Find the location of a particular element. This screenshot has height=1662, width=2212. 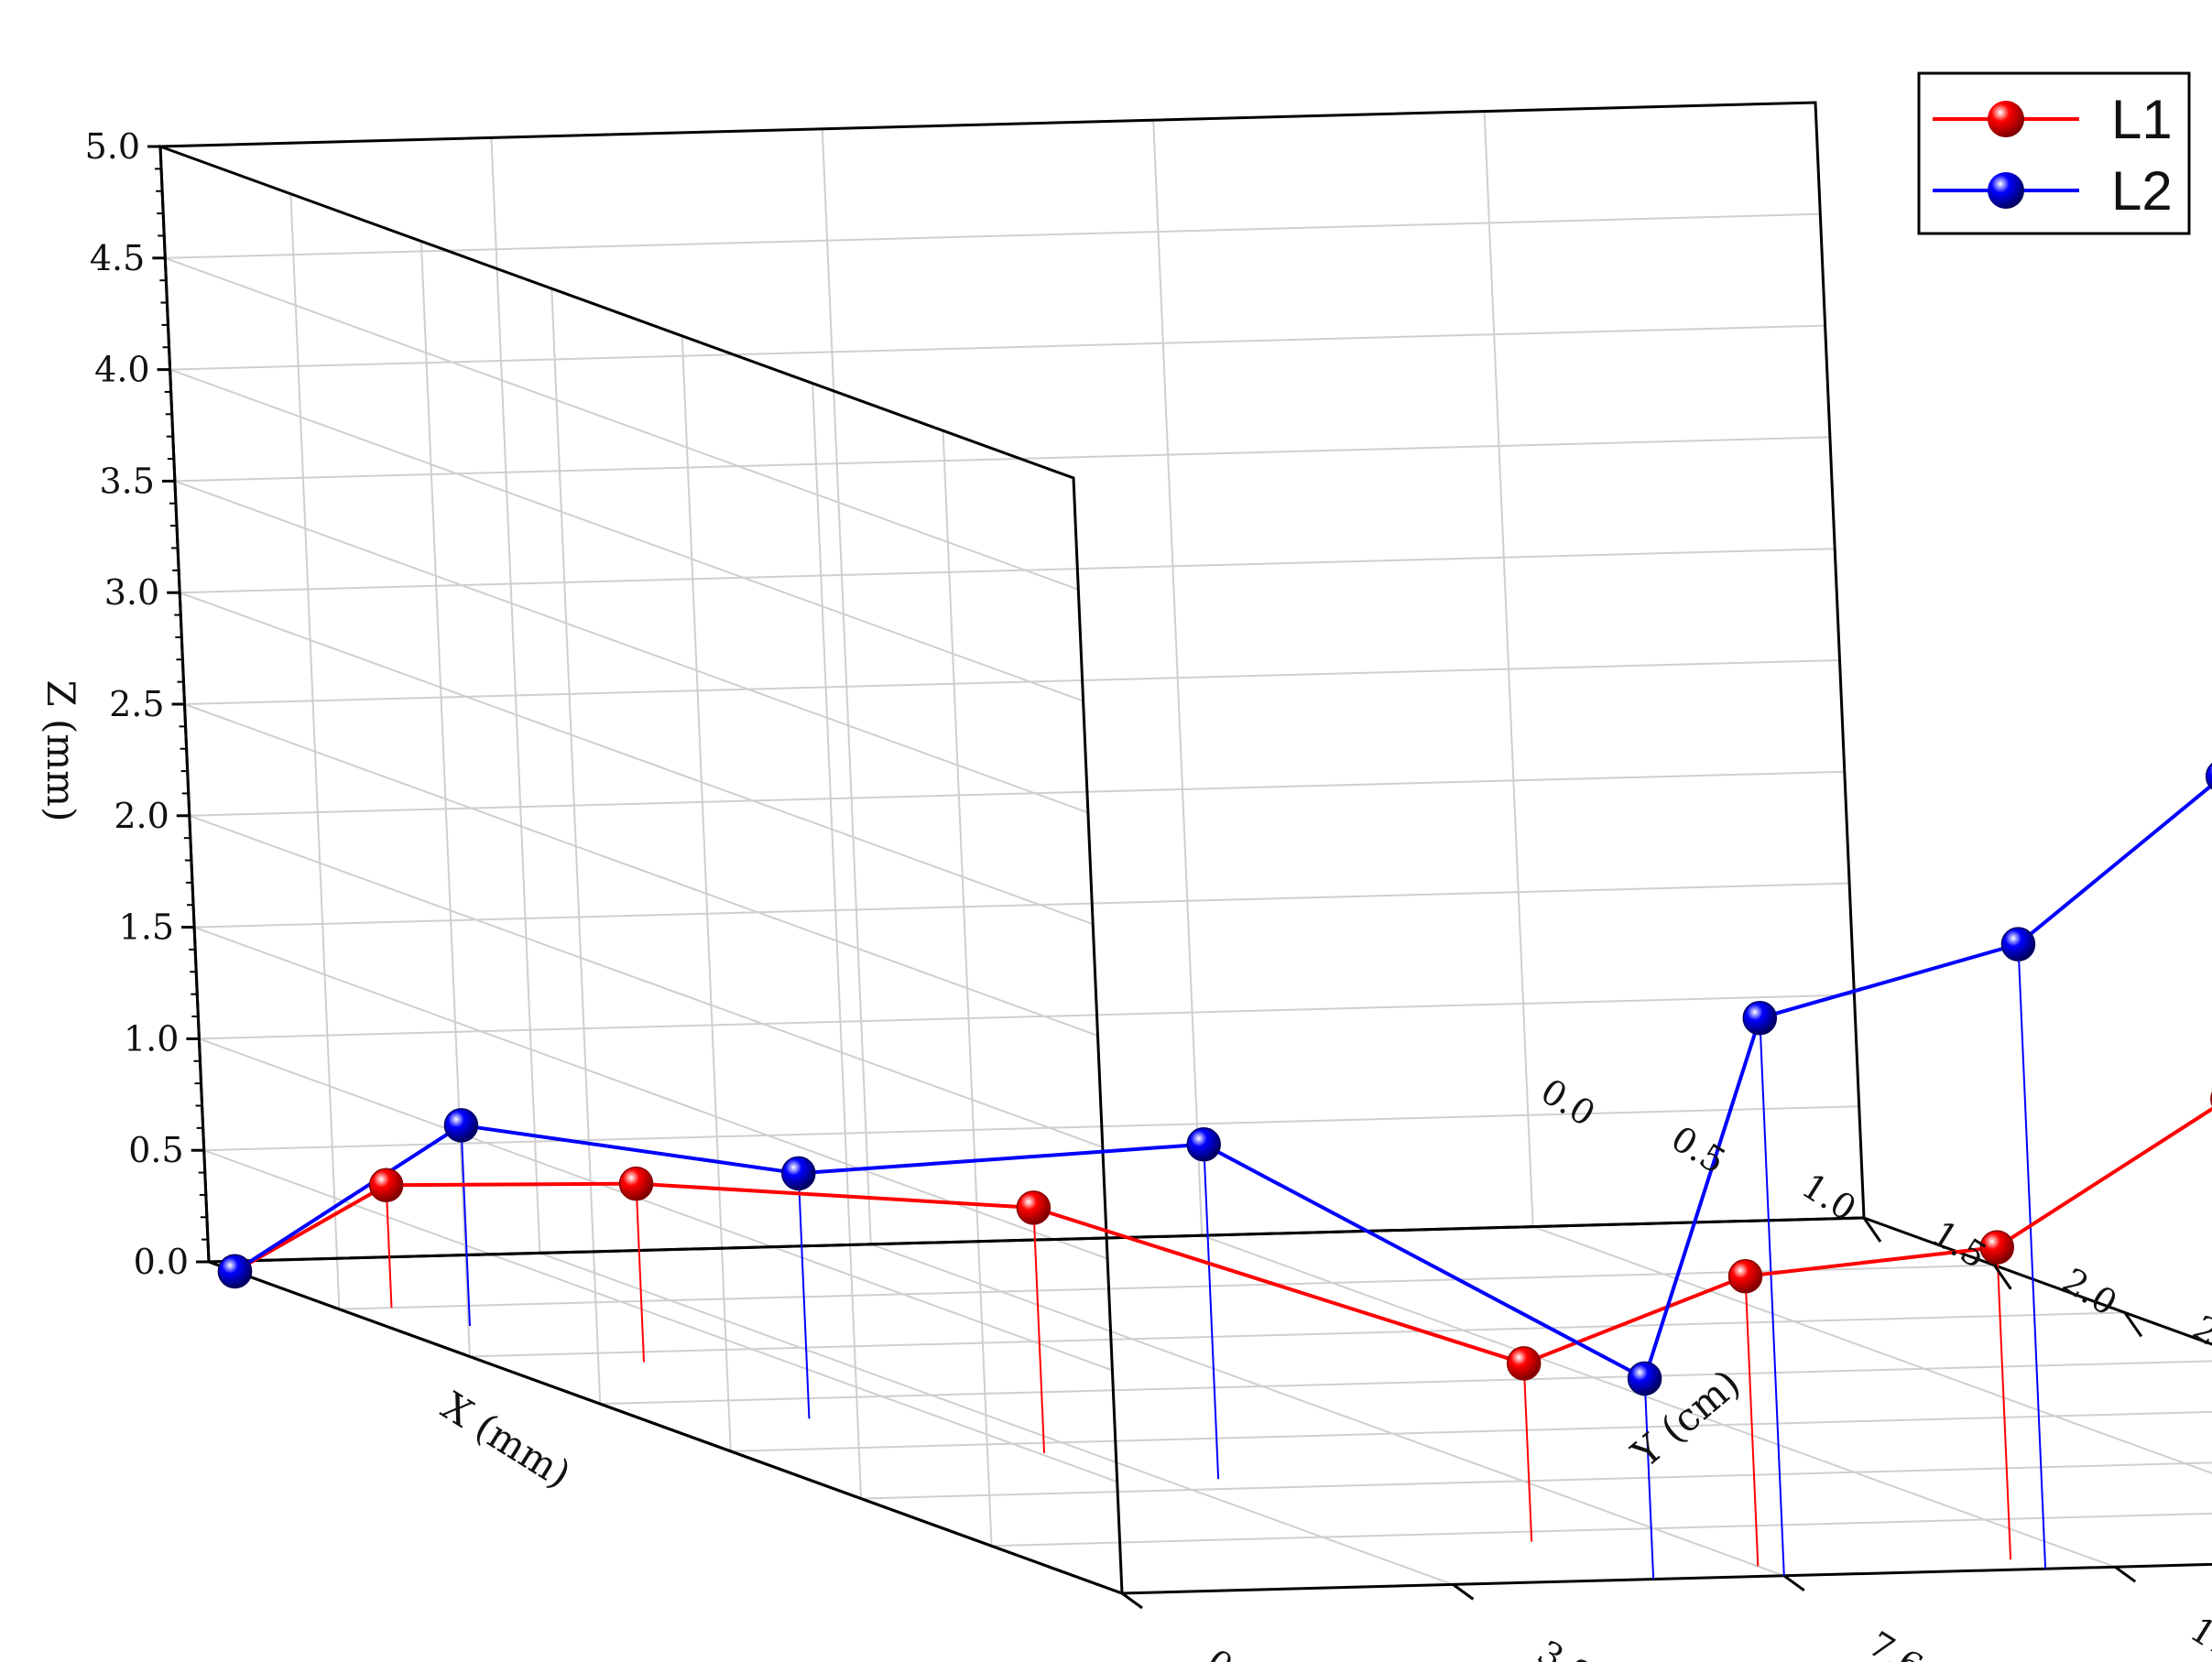

legend-marker-L1 is located at coordinates (2006, 119).